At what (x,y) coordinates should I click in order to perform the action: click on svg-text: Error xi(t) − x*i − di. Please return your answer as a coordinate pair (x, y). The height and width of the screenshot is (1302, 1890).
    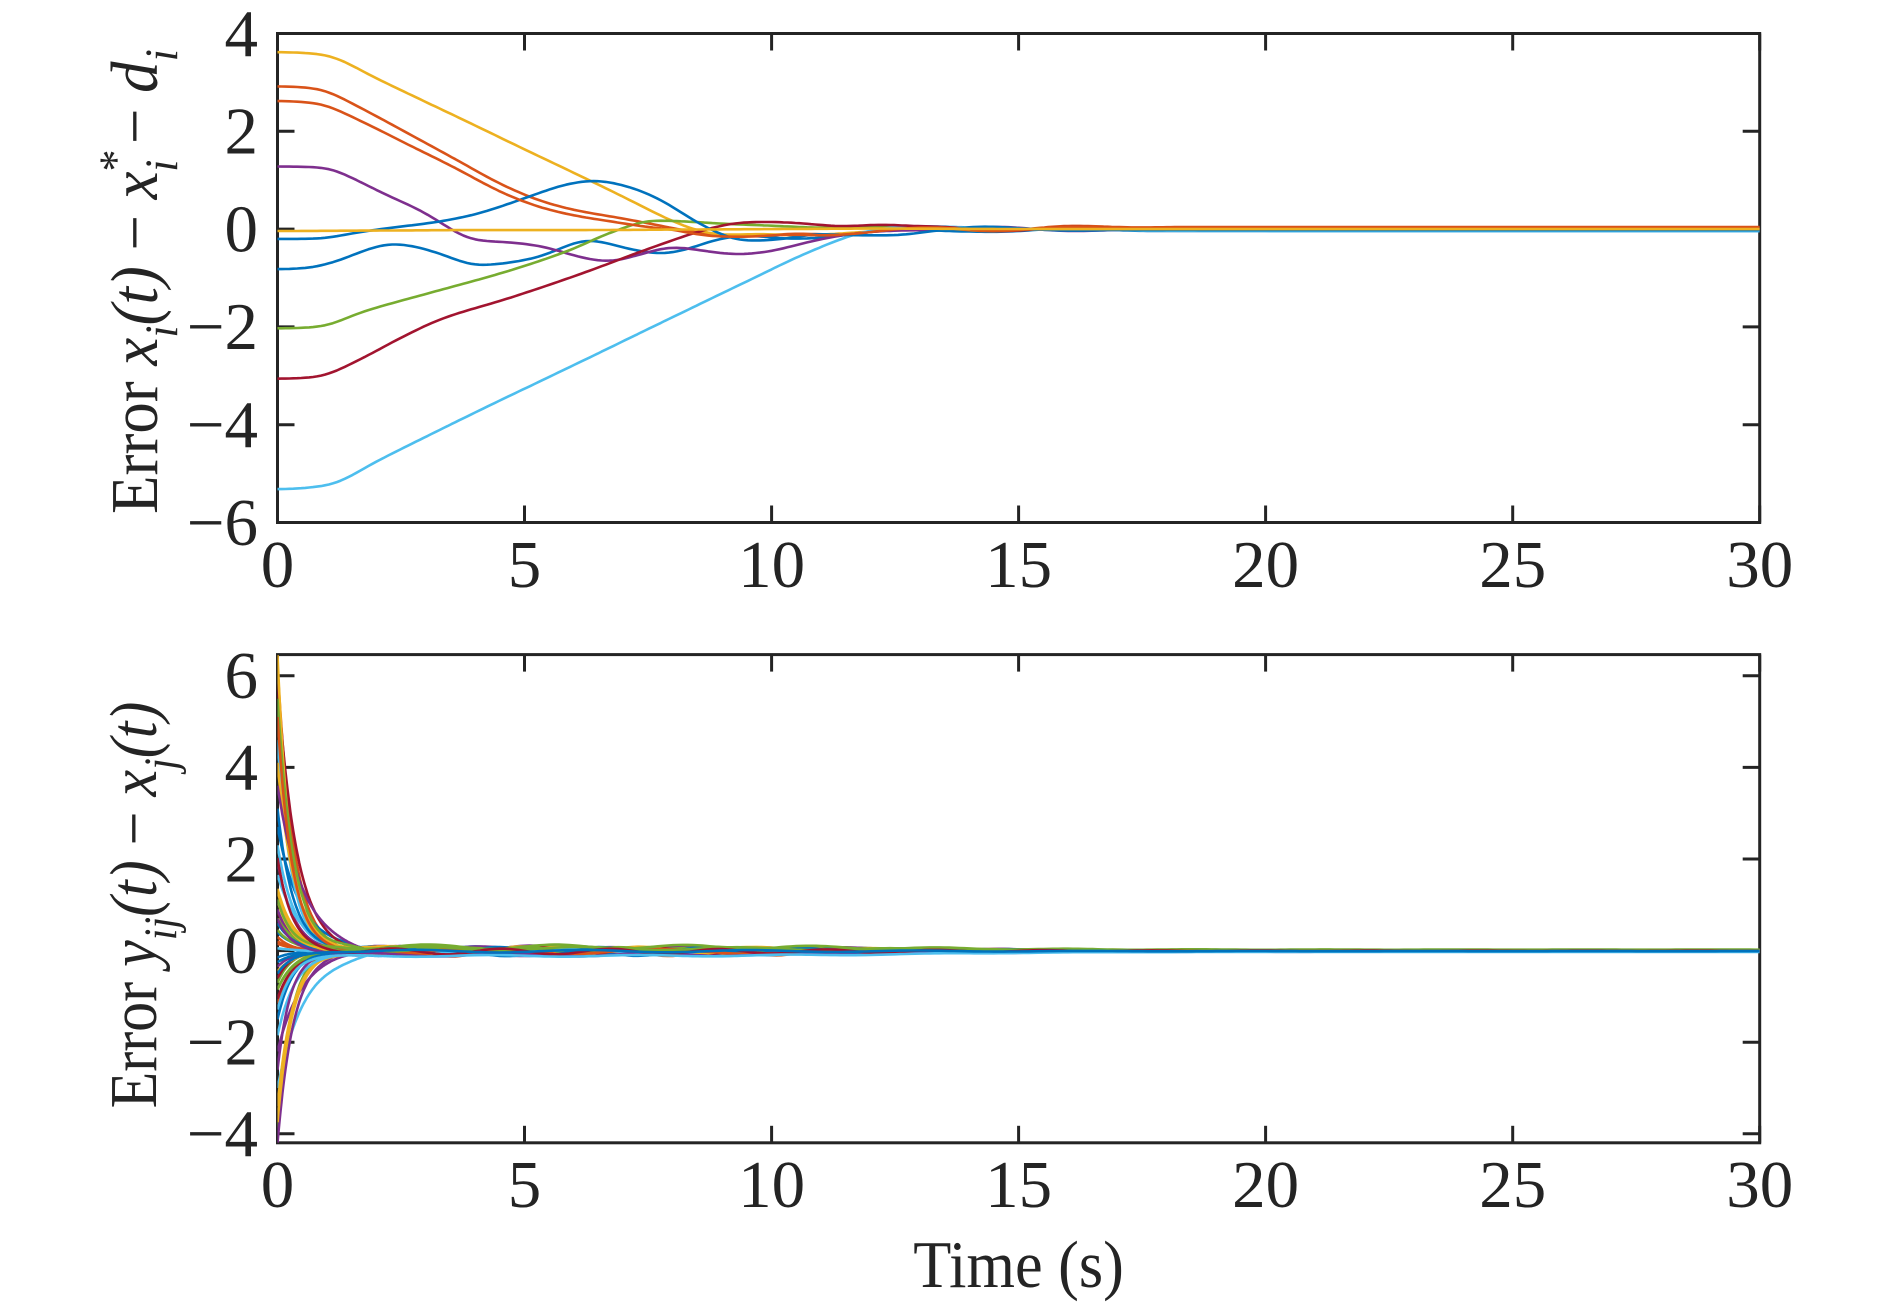
    Looking at the image, I should click on (138, 281).